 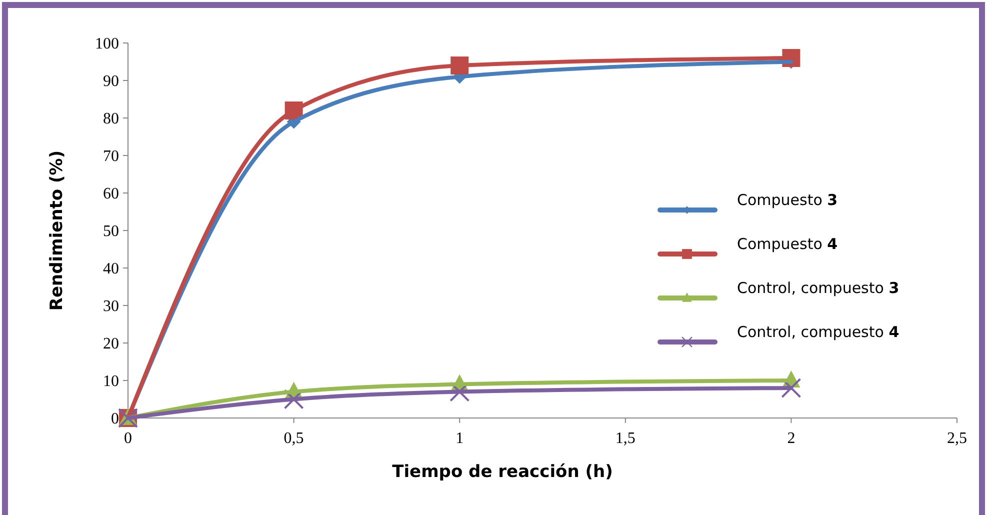 What do you see at coordinates (111, 119) in the screenshot?
I see `y-tick-label: 80` at bounding box center [111, 119].